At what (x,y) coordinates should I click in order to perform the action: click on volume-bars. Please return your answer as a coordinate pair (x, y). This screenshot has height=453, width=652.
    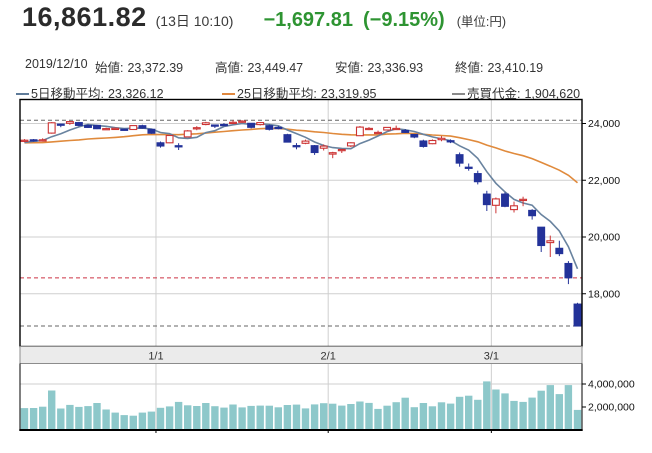
    Looking at the image, I should click on (301, 405).